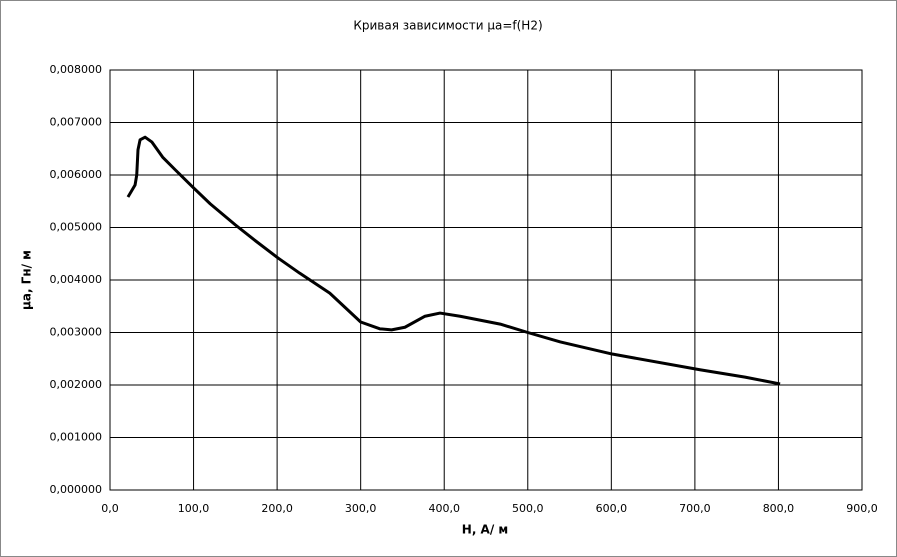  Describe the element at coordinates (76, 174) in the screenshot. I see `y-tick-label: 0,006000` at that location.